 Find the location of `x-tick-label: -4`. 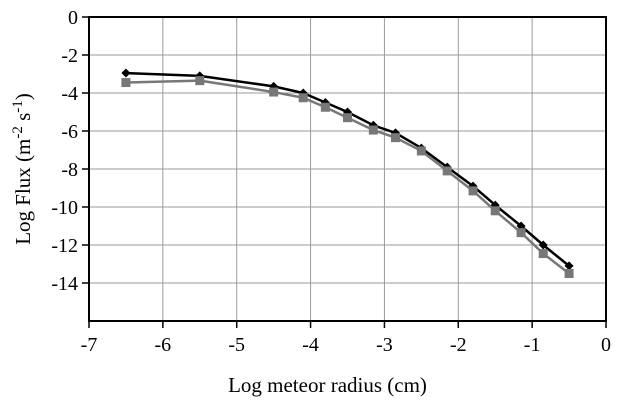

x-tick-label: -4 is located at coordinates (310, 345).